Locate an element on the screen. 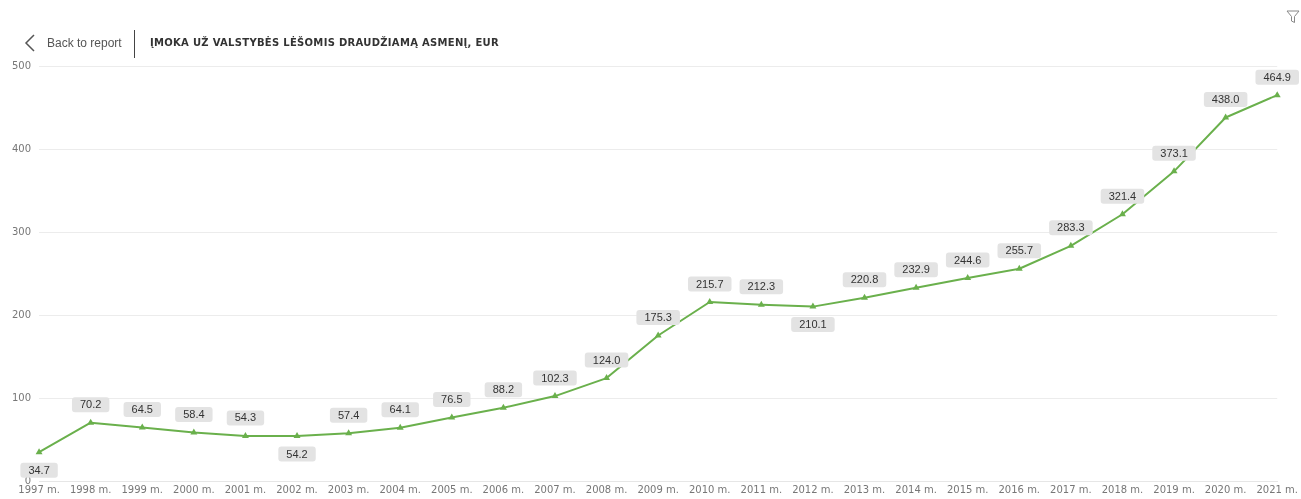  data-label: 438.0 is located at coordinates (1225, 98).